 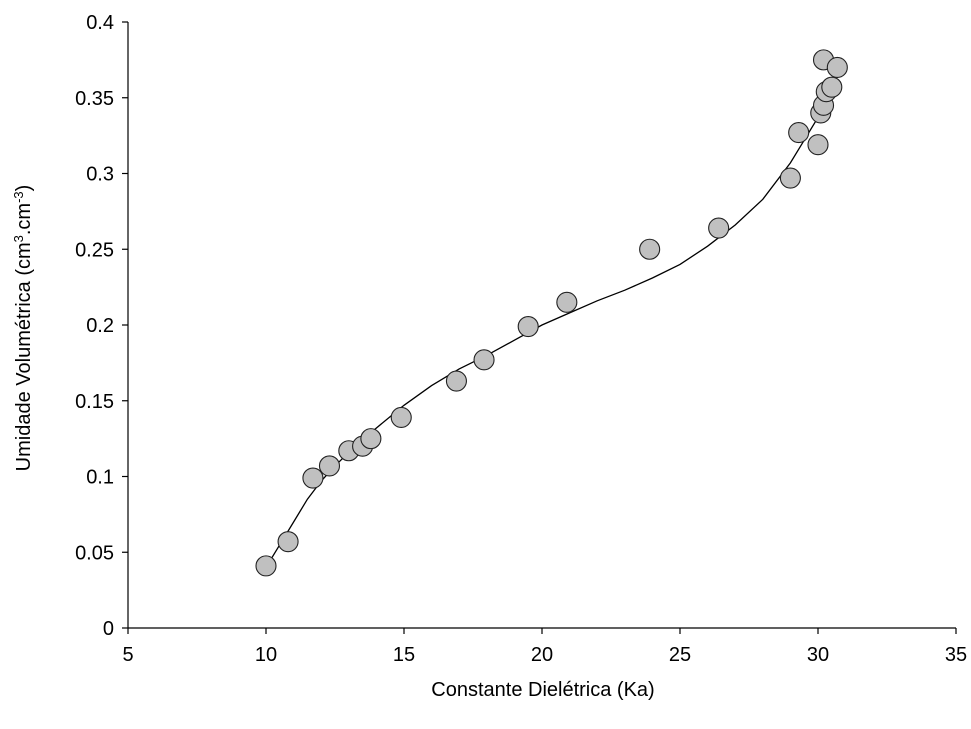 What do you see at coordinates (18, 197) in the screenshot?
I see `y-axis-title-sup: -3` at bounding box center [18, 197].